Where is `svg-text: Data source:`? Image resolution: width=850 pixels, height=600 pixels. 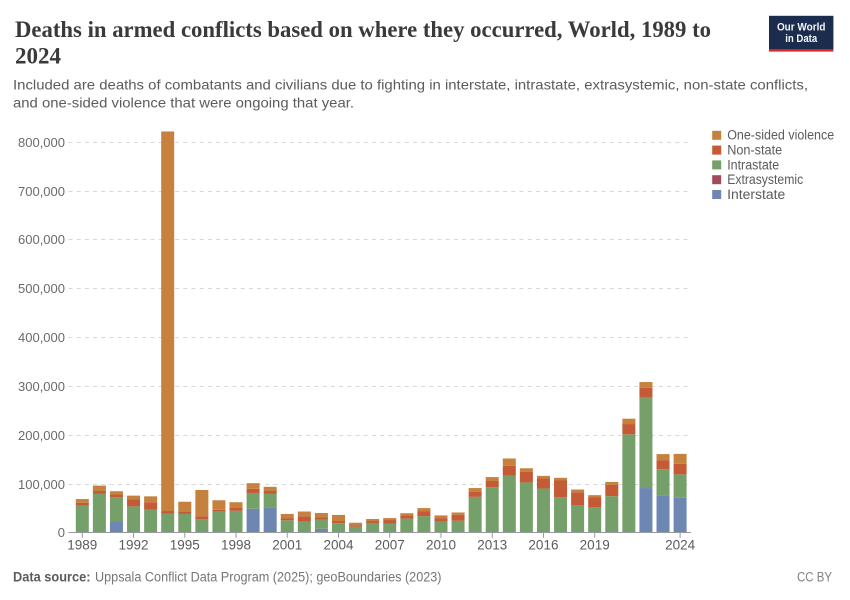
svg-text: Data source: is located at coordinates (52, 577).